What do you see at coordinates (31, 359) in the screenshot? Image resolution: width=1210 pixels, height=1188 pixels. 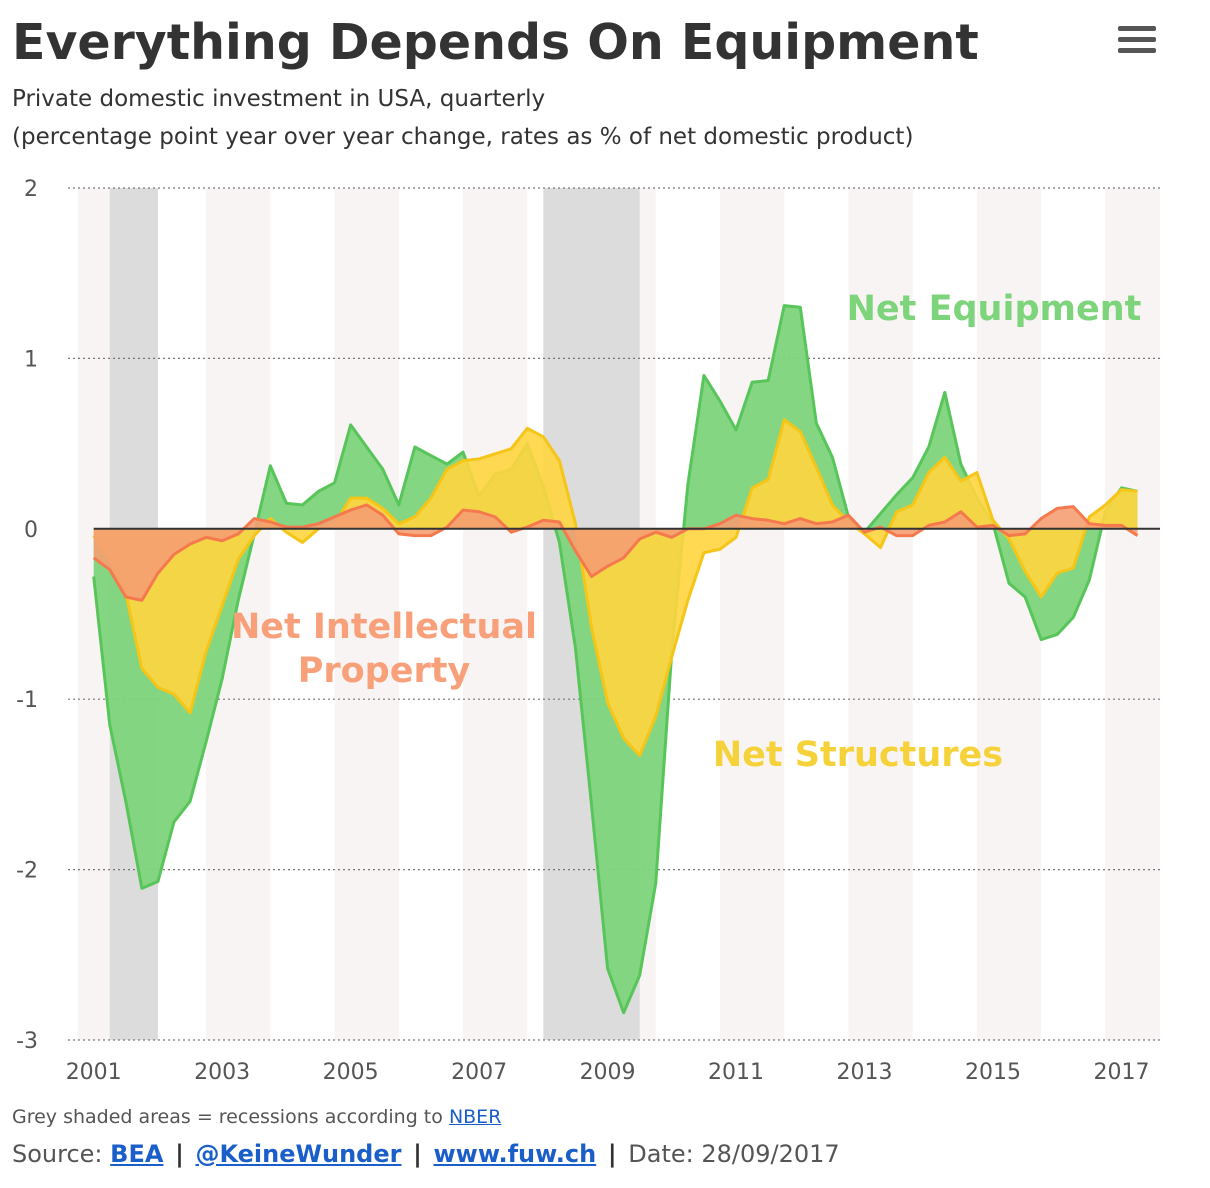 I see `y-tick-label: 1` at bounding box center [31, 359].